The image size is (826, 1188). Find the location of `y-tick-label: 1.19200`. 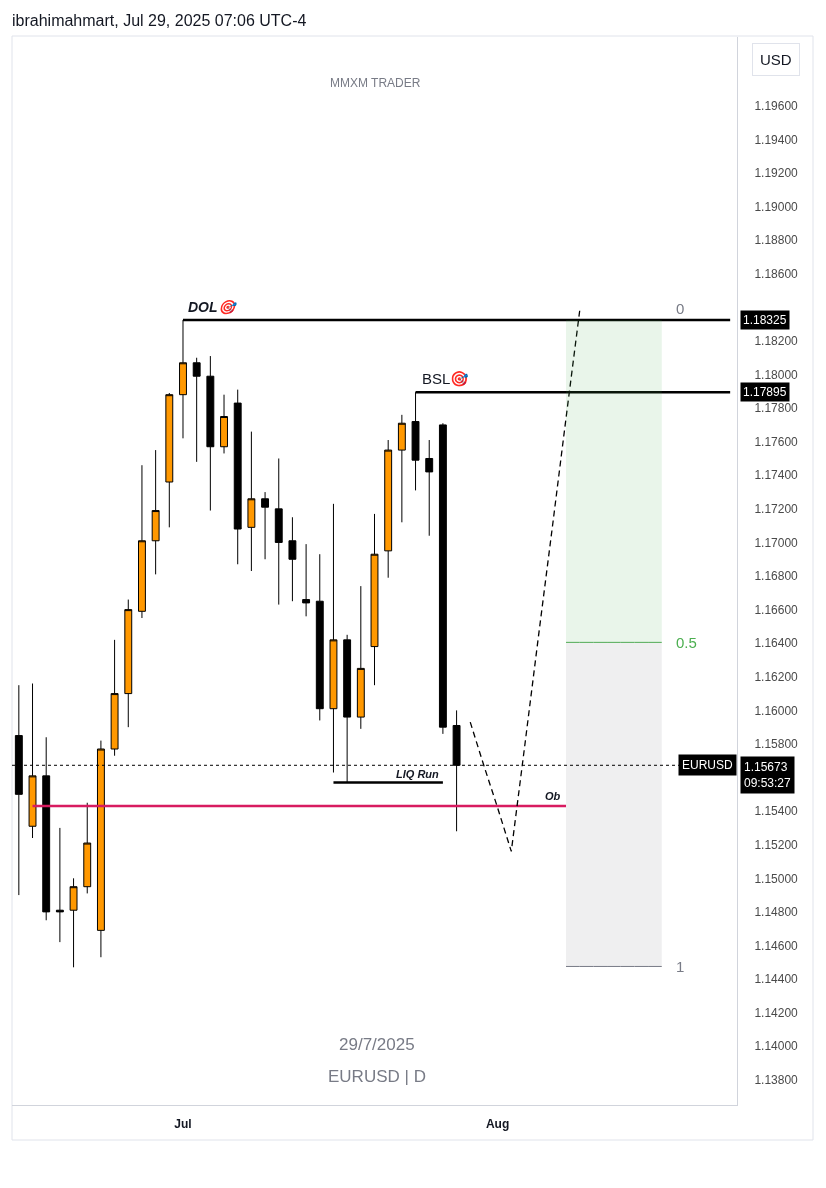

y-tick-label: 1.19200 is located at coordinates (776, 173).